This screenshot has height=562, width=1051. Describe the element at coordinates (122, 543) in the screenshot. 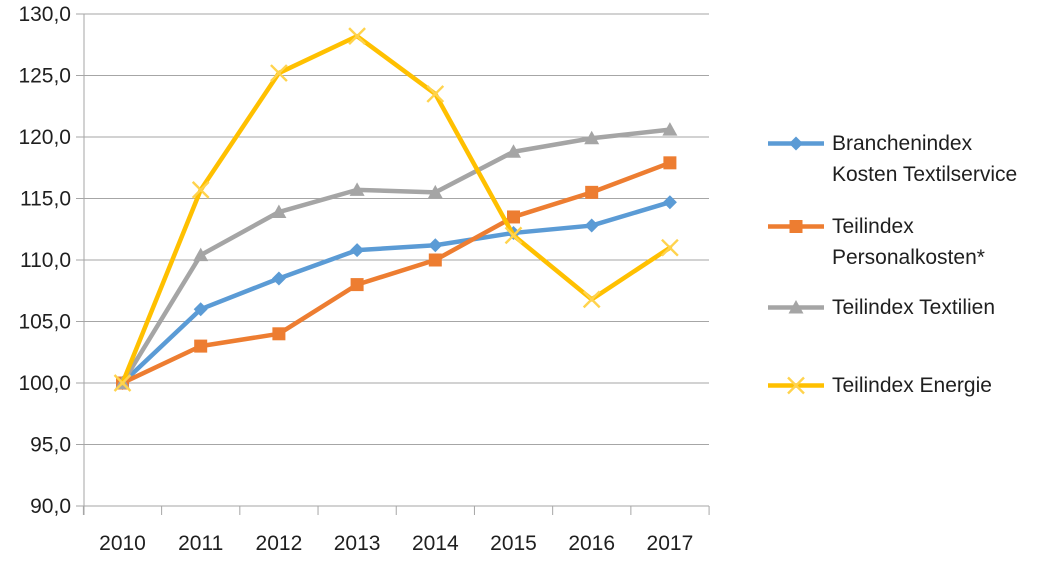

I see `x-axis-label: 2010` at that location.